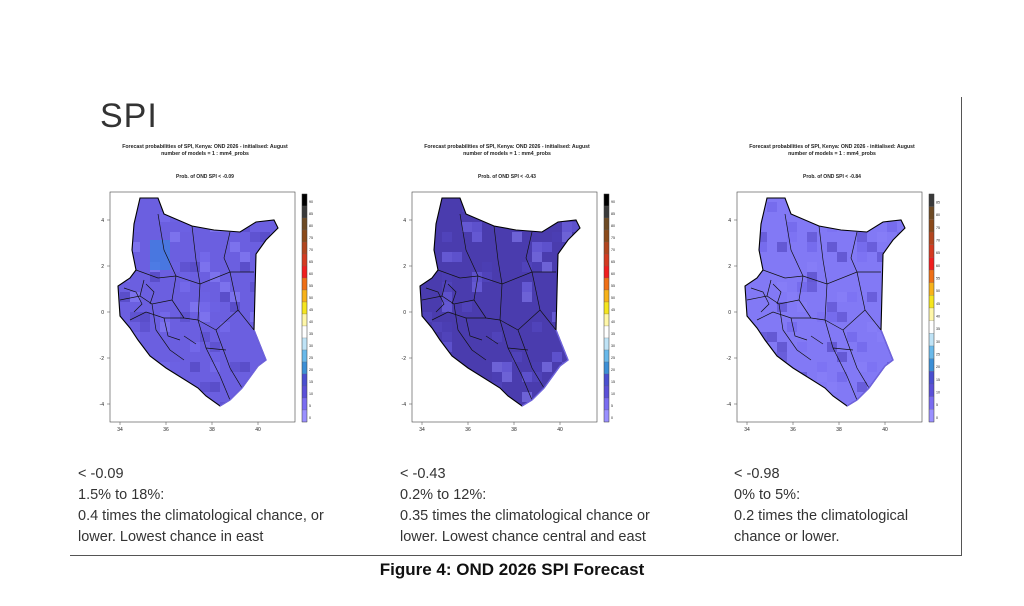  I want to click on x-tick-label: 36, so click(166, 430).